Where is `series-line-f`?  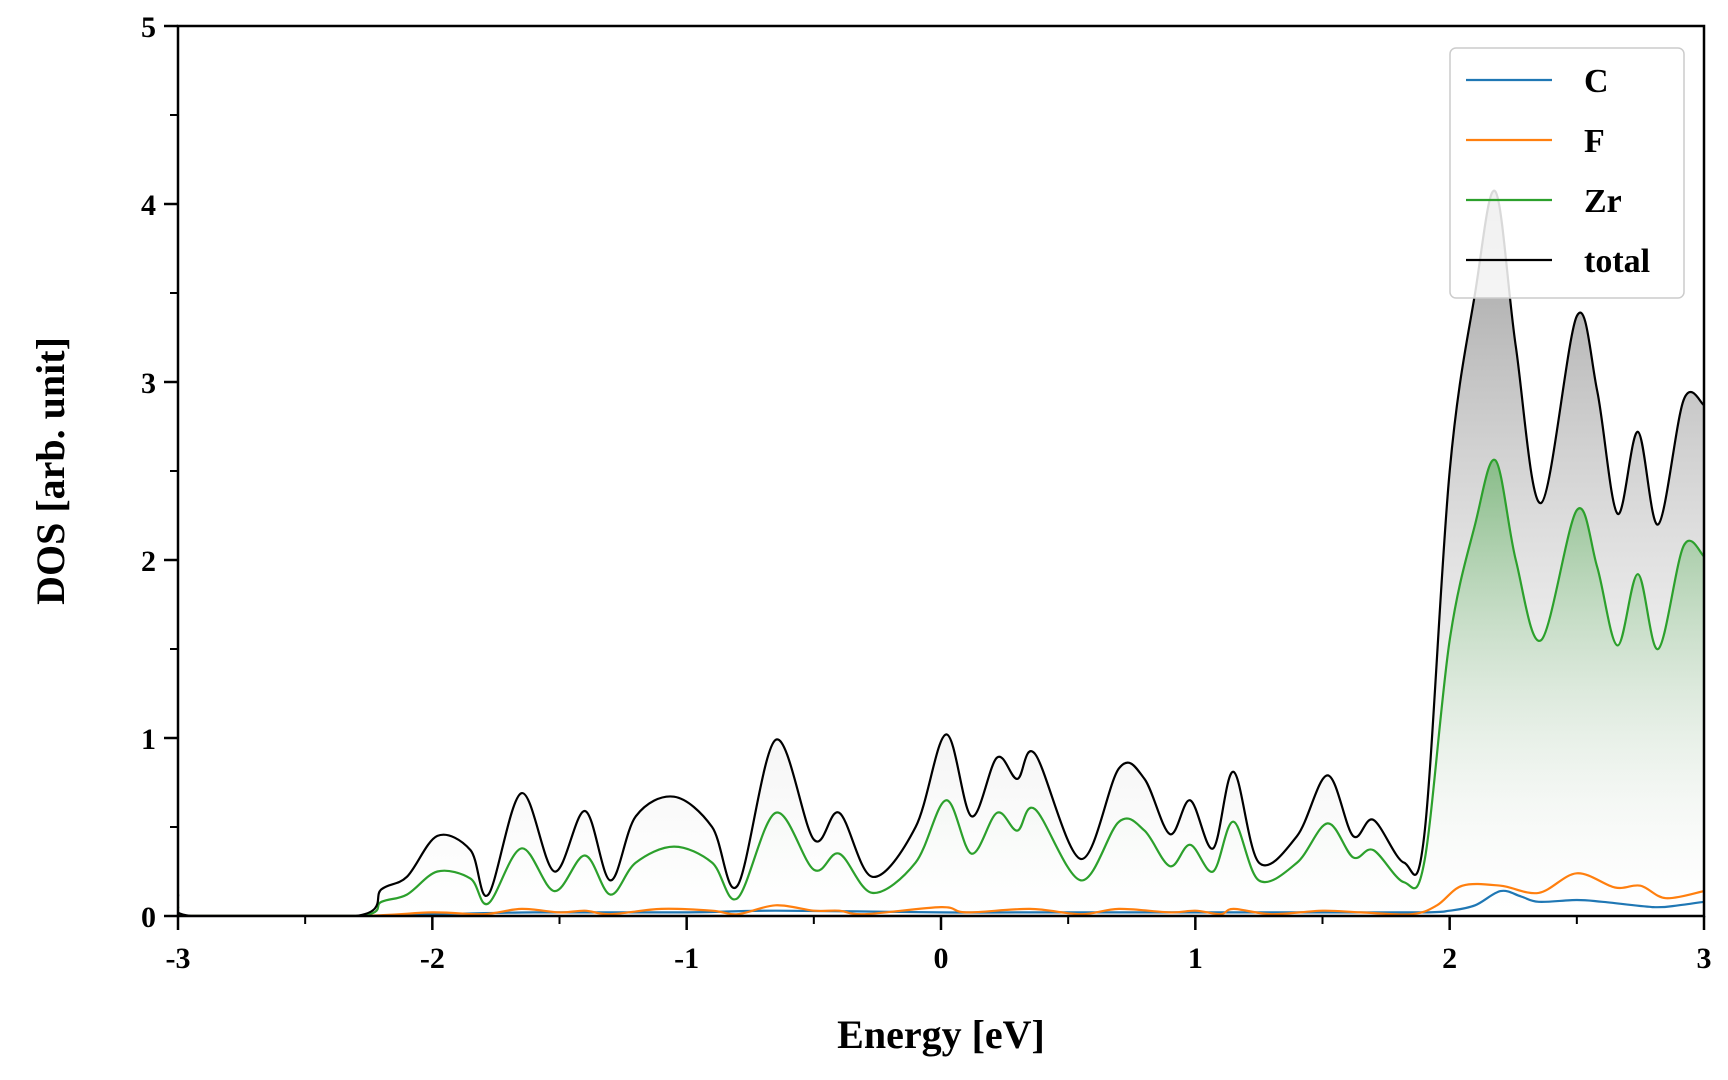 series-line-f is located at coordinates (941, 894).